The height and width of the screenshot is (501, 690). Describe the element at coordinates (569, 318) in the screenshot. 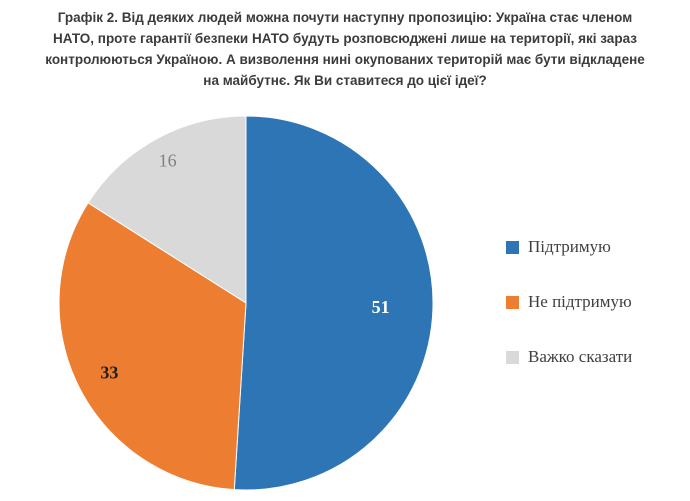

I see `chart-legend: Підтримую Не підтримую Важко сказати` at that location.